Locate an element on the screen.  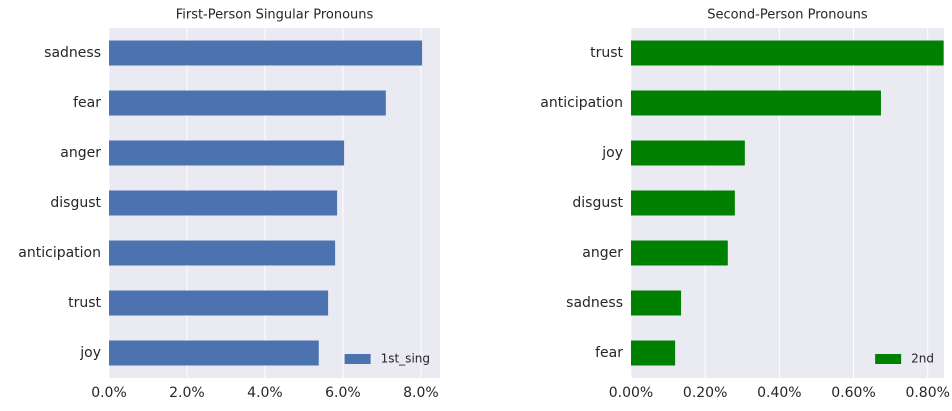
x-tick-label: 0.60% is located at coordinates (853, 393).